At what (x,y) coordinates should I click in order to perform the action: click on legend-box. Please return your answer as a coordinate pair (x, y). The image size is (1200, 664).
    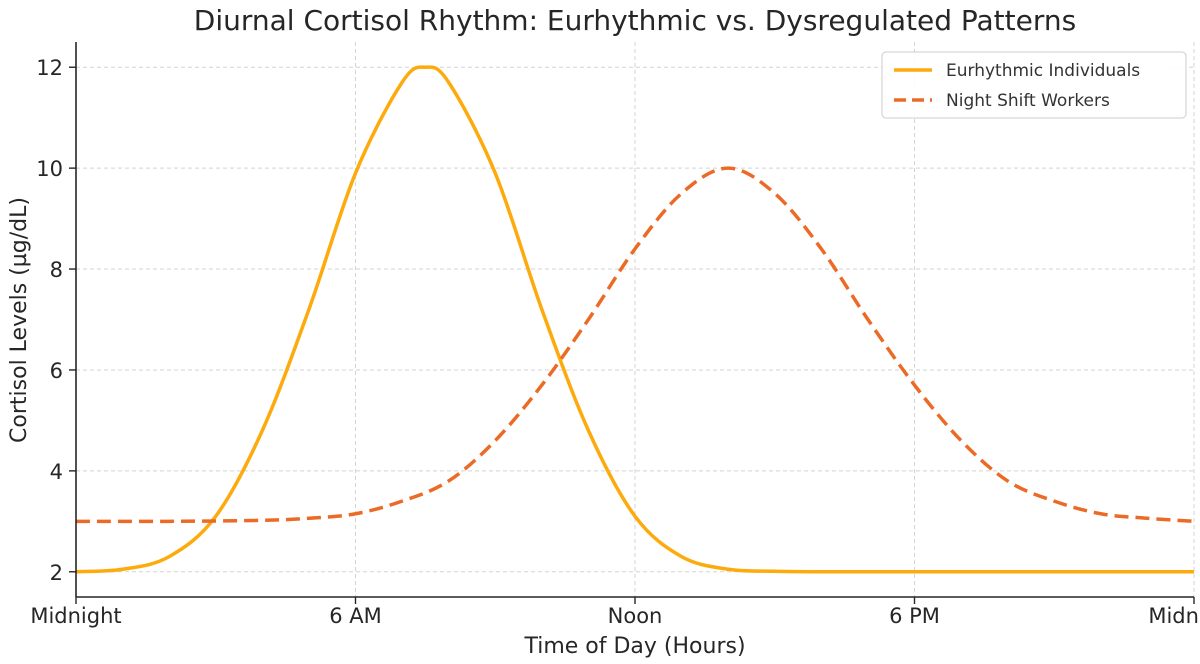
    Looking at the image, I should click on (1034, 85).